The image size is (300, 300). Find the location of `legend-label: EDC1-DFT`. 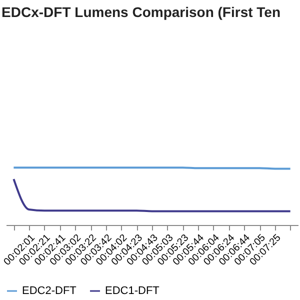

legend-label: EDC1-DFT is located at coordinates (132, 291).